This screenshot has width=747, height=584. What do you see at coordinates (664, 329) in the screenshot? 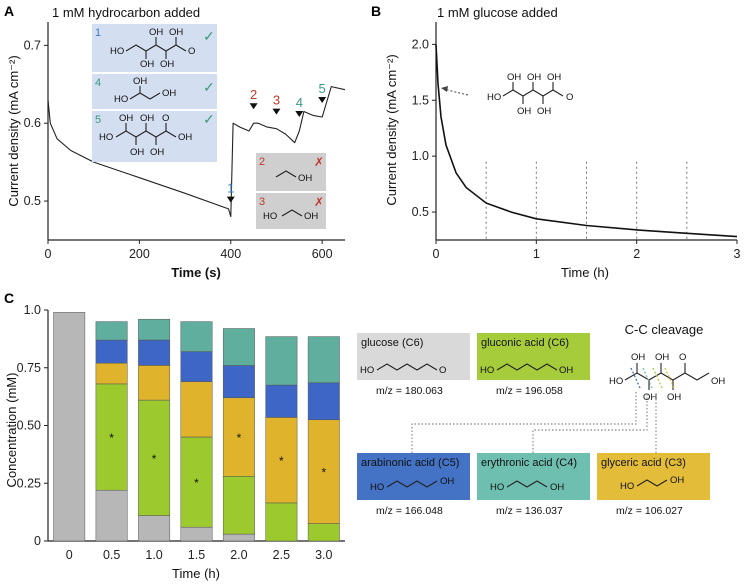
I see `cc-cleavage-title: C-C cleavage` at bounding box center [664, 329].